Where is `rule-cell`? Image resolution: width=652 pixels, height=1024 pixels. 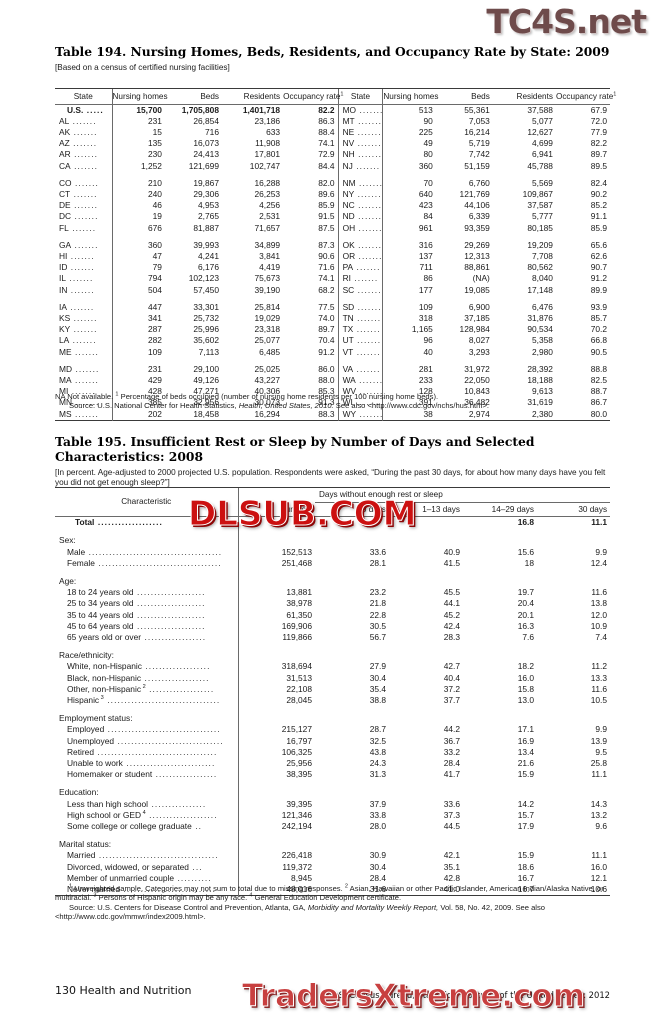
rule-cell is located at coordinates (352, 896).